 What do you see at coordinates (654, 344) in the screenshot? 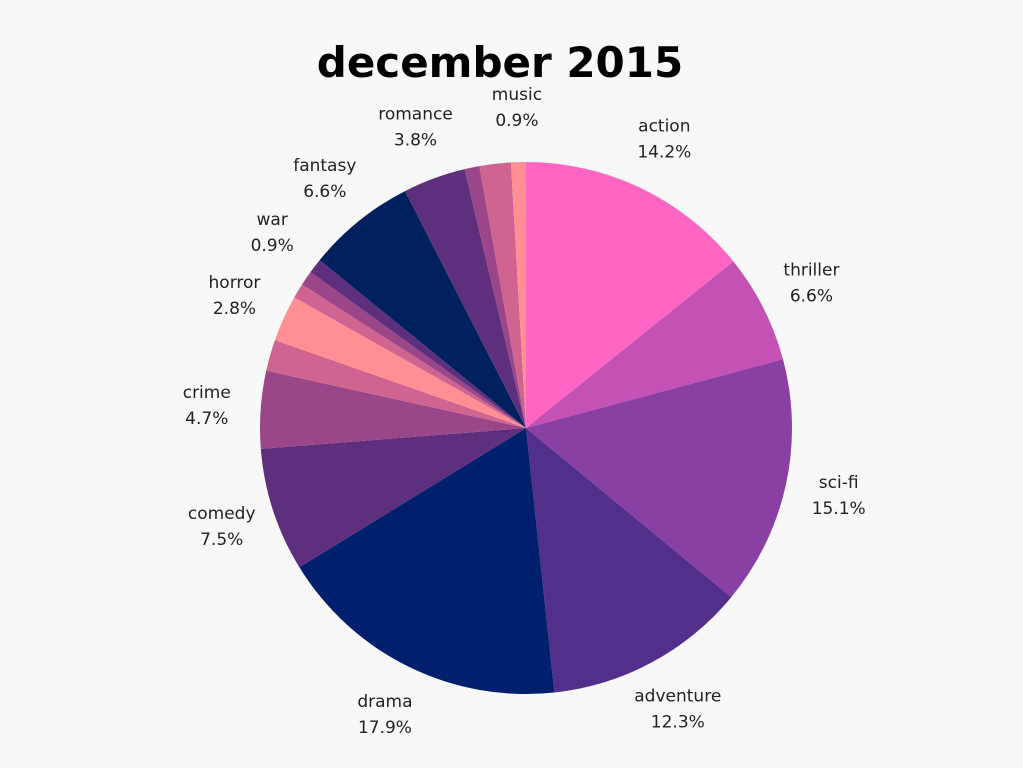
I see `pie-slice-thriller` at bounding box center [654, 344].